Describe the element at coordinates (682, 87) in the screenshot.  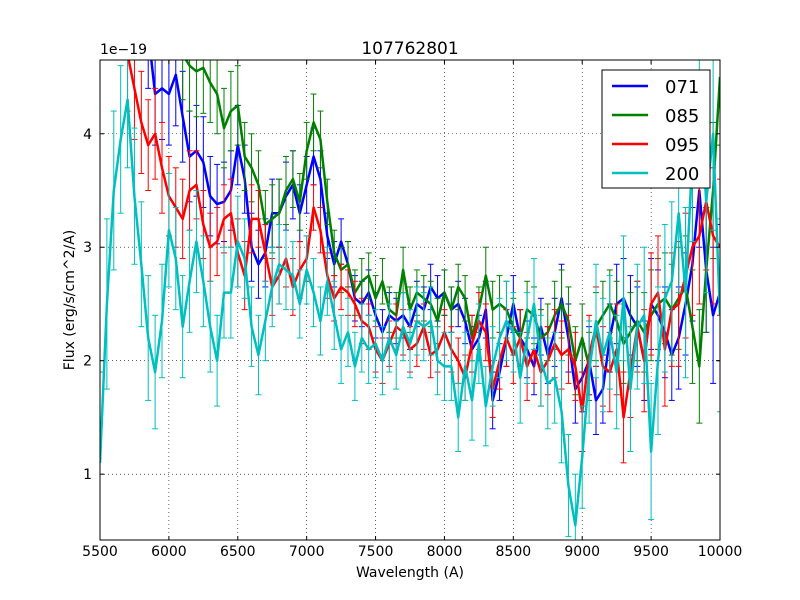
I see `legend-label-071: 071` at that location.